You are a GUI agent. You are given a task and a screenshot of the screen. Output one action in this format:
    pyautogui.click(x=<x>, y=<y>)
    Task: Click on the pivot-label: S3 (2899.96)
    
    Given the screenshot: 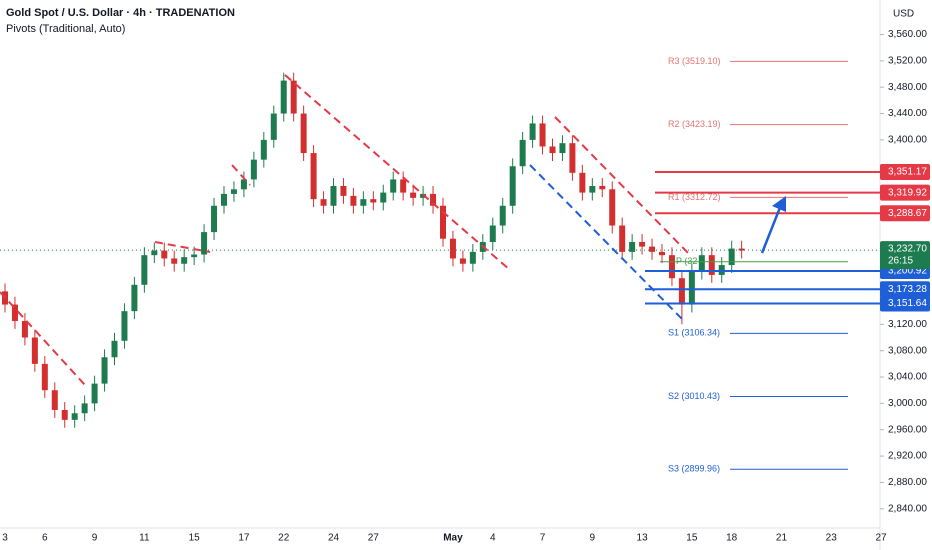 What is the action you would take?
    pyautogui.click(x=694, y=469)
    